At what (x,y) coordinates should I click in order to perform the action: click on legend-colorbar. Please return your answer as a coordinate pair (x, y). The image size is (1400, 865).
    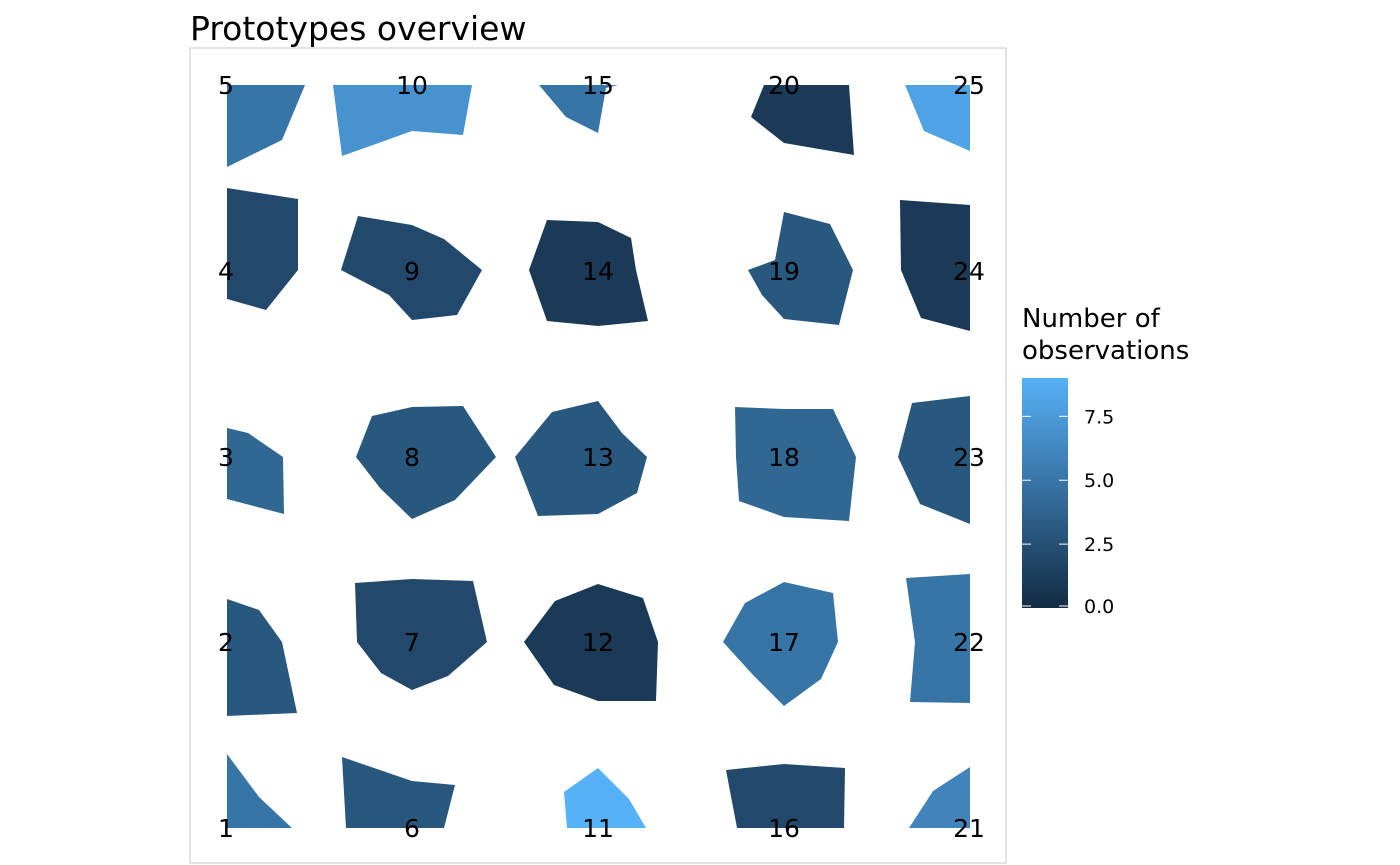
    Looking at the image, I should click on (1045, 493).